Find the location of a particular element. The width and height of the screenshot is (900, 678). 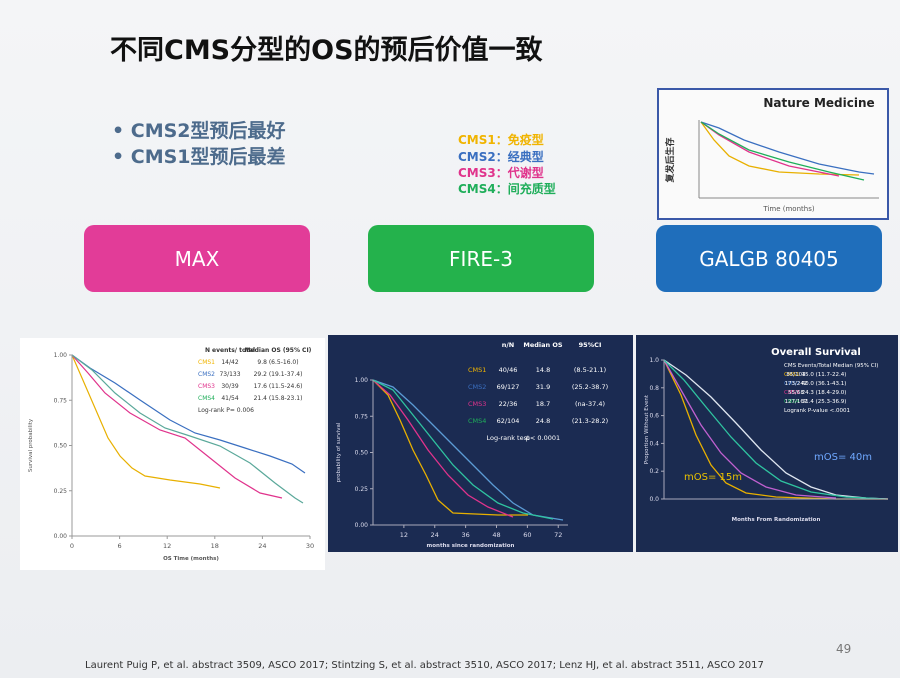

y-tick-label: 0.2 is located at coordinates (654, 471).